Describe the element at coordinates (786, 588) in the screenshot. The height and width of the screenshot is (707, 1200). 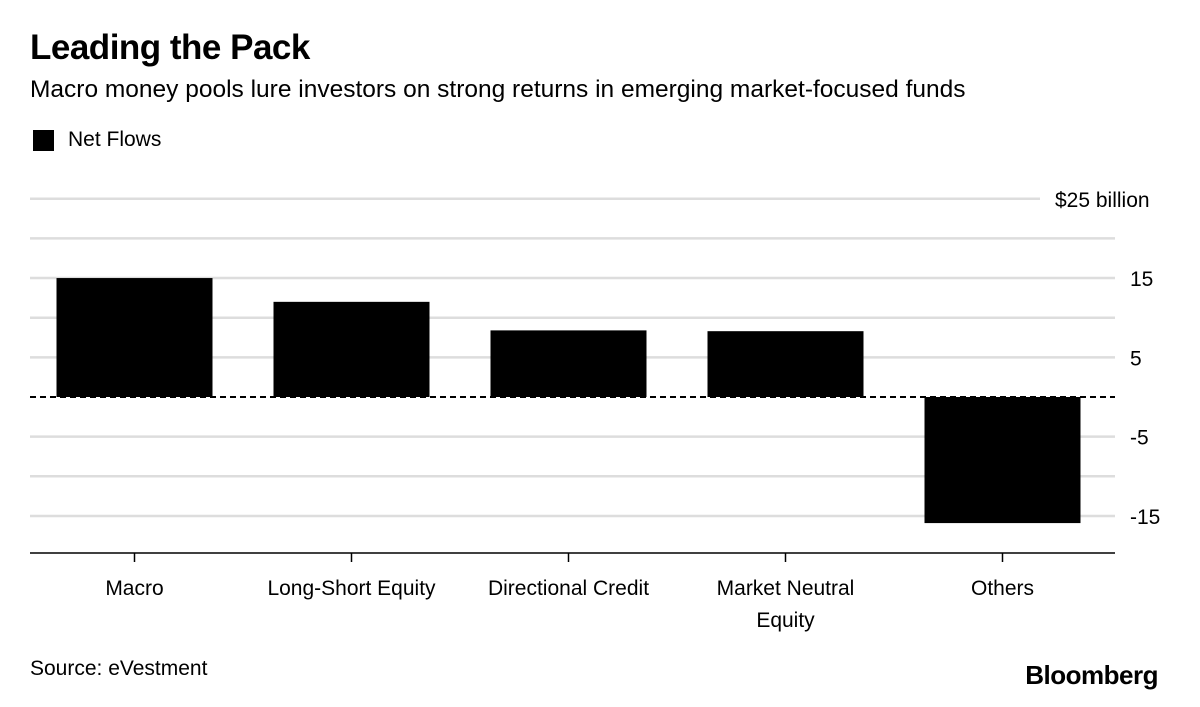
I see `x-tick-label: Market Neutral` at that location.